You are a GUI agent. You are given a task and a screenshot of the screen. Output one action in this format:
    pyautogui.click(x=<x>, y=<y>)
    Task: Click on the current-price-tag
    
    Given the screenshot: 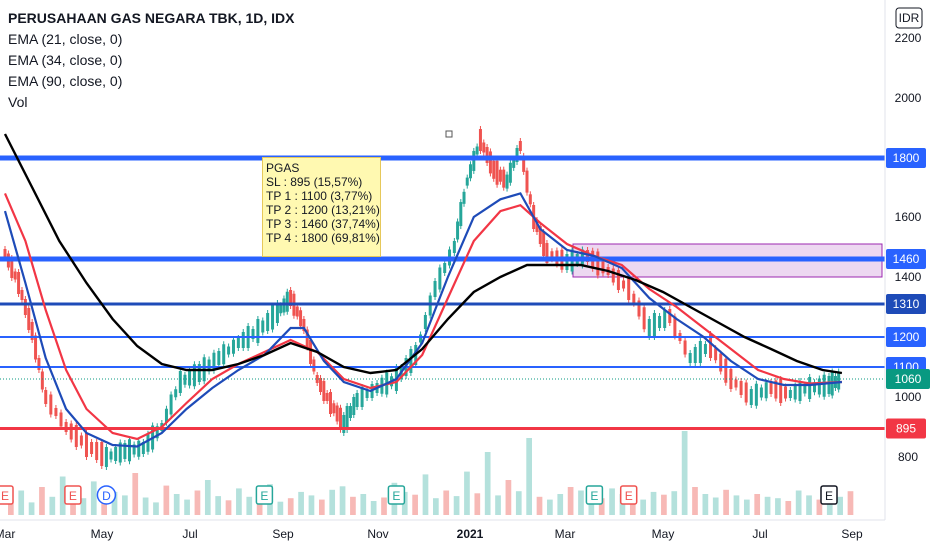 What is the action you would take?
    pyautogui.click(x=908, y=379)
    